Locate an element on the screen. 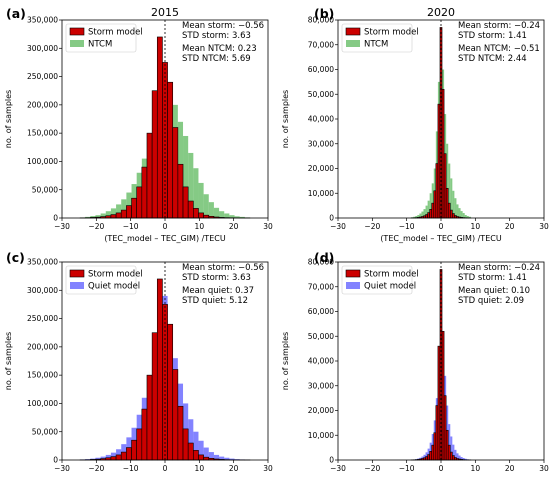 The image size is (550, 477). stat-annotation: STD quiet: 5.12 is located at coordinates (215, 301).